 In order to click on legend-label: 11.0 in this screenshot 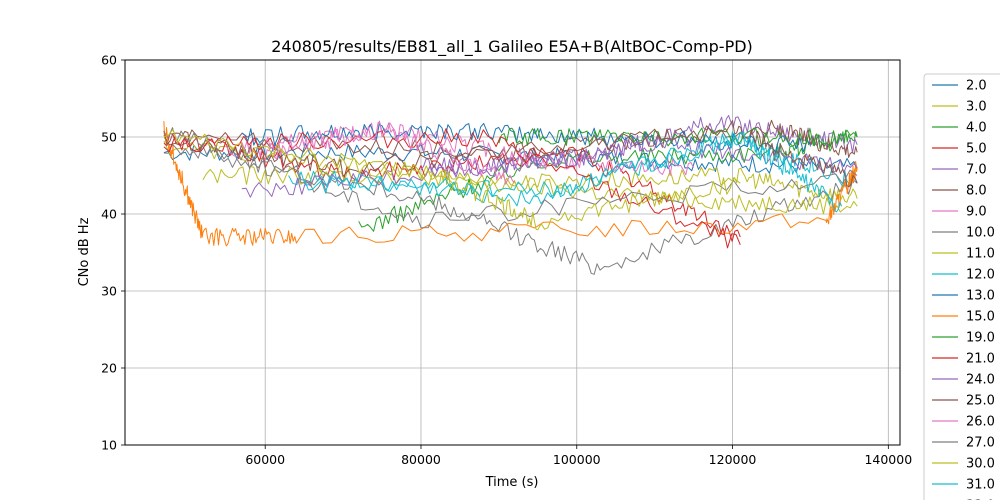, I will do `click(980, 254)`.